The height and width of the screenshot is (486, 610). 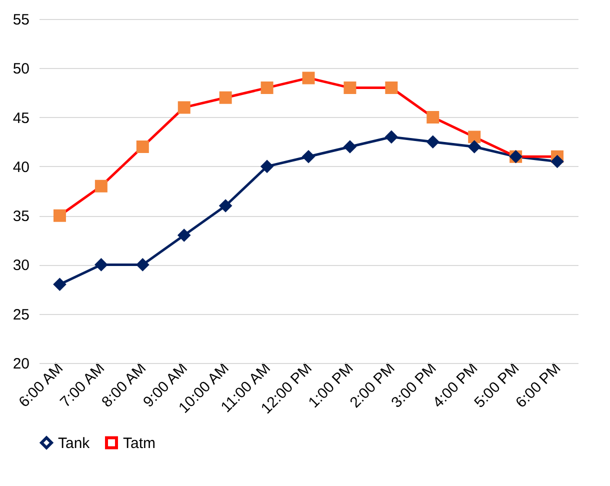 I want to click on y-tick-label: 30, so click(x=21, y=265).